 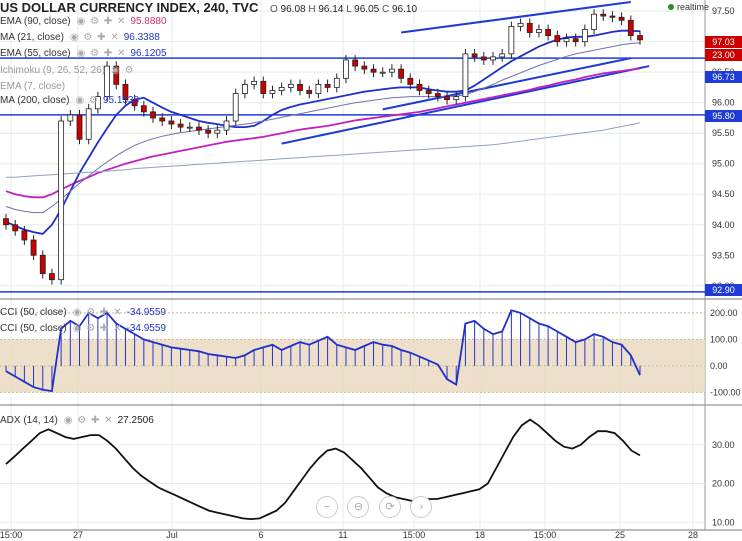 What do you see at coordinates (723, 445) in the screenshot?
I see `adx-tick-label: 30.00` at bounding box center [723, 445].